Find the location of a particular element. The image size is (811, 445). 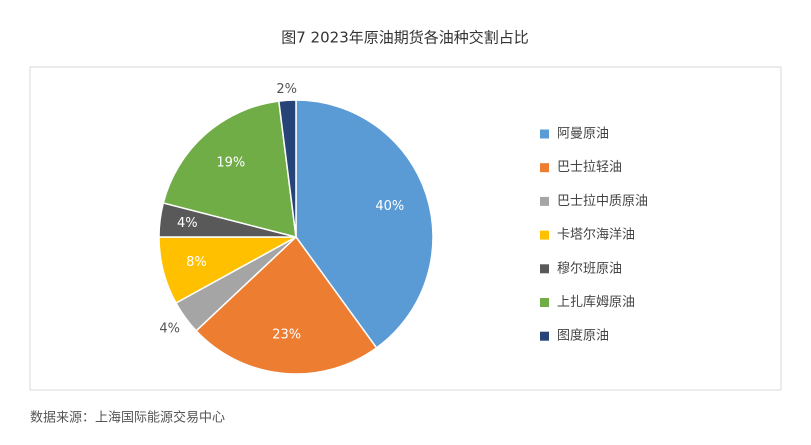

legend-label: 图度原油 is located at coordinates (583, 336).